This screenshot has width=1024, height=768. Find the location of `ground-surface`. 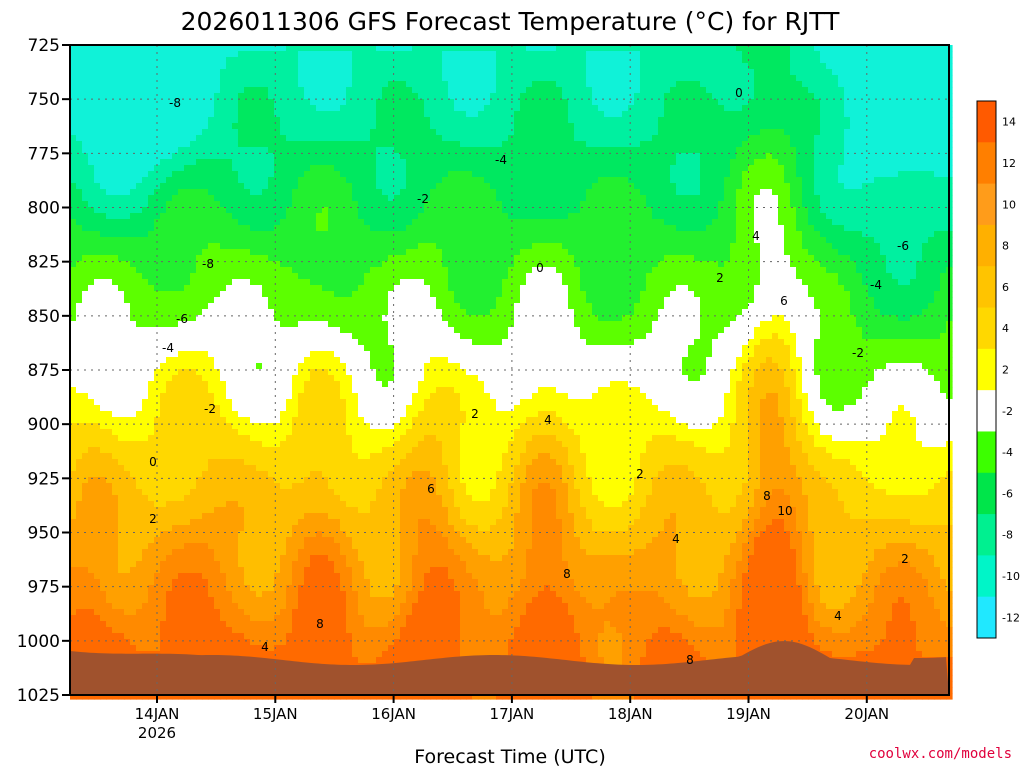

ground-surface is located at coordinates (509, 668).